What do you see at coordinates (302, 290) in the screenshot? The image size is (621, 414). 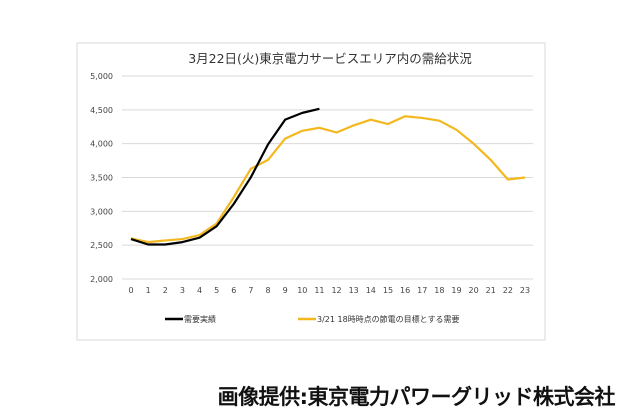 I see `x-tick-label: 10` at bounding box center [302, 290].